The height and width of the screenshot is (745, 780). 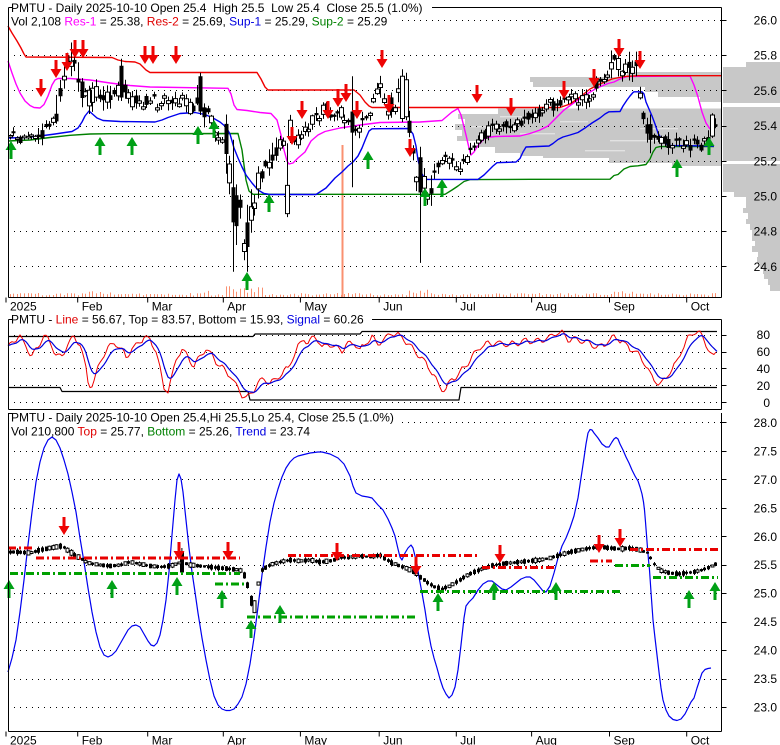 What do you see at coordinates (766, 508) in the screenshot?
I see `svg-text: 26.5` at bounding box center [766, 508].